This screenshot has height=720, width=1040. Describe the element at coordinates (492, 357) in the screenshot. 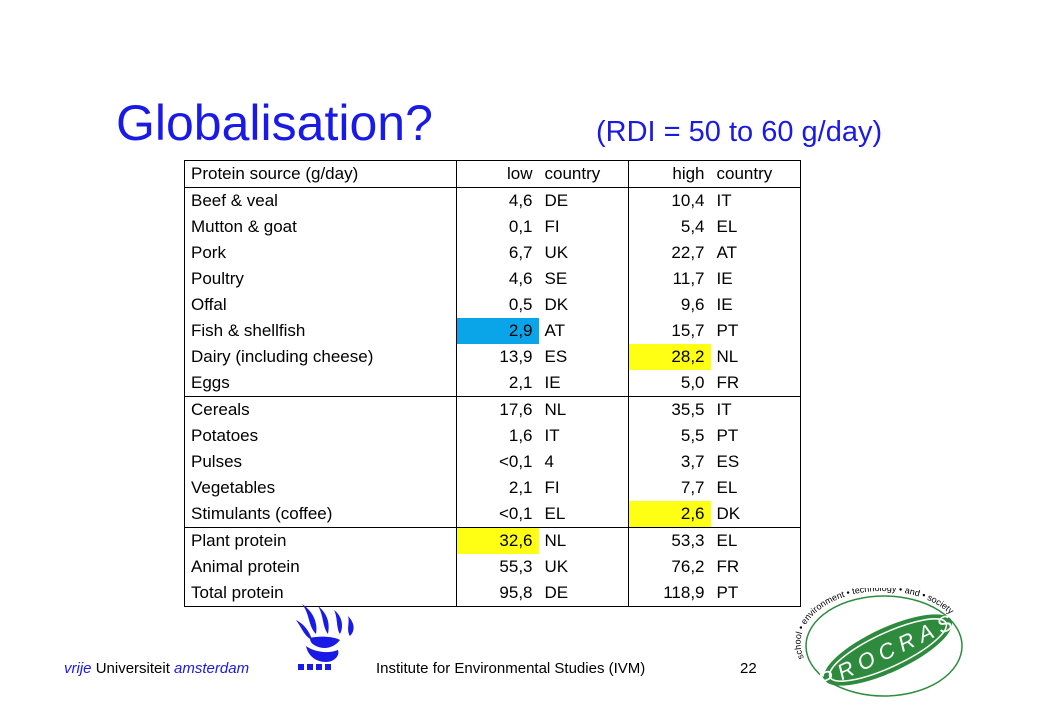

I see `table-row: Dairy (including cheese) 13,9 ES 28,2 NL` at that location.